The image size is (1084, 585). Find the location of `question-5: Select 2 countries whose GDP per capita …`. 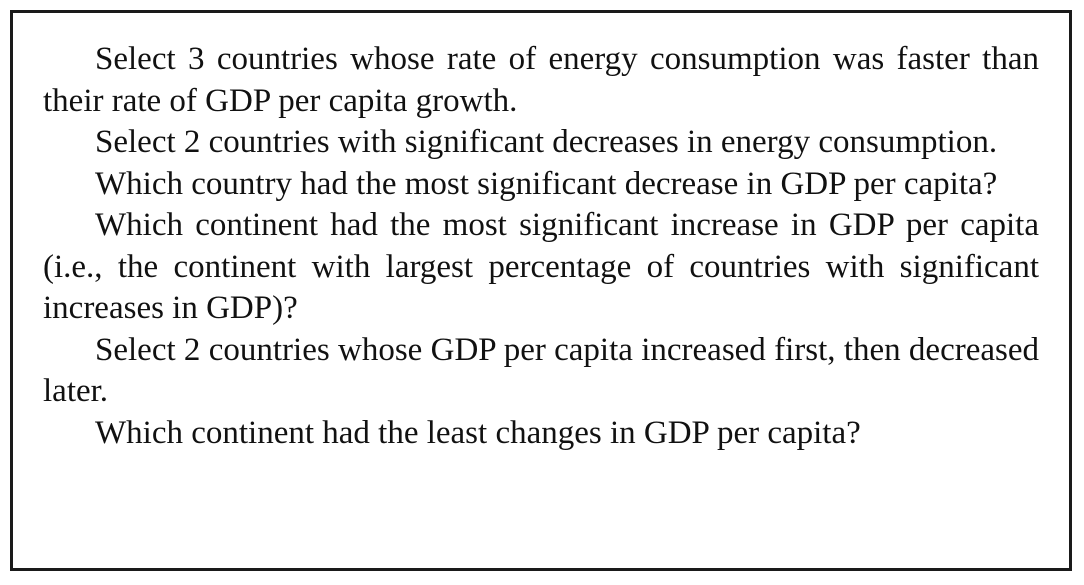

question-5: Select 2 countries whose GDP per capita … is located at coordinates (541, 370).